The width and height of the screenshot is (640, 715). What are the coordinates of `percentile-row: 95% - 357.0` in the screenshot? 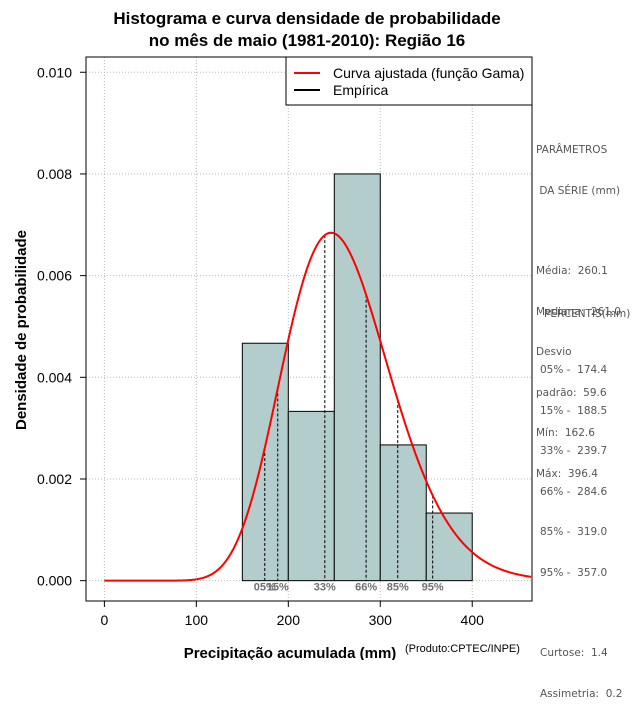 It's located at (574, 572).